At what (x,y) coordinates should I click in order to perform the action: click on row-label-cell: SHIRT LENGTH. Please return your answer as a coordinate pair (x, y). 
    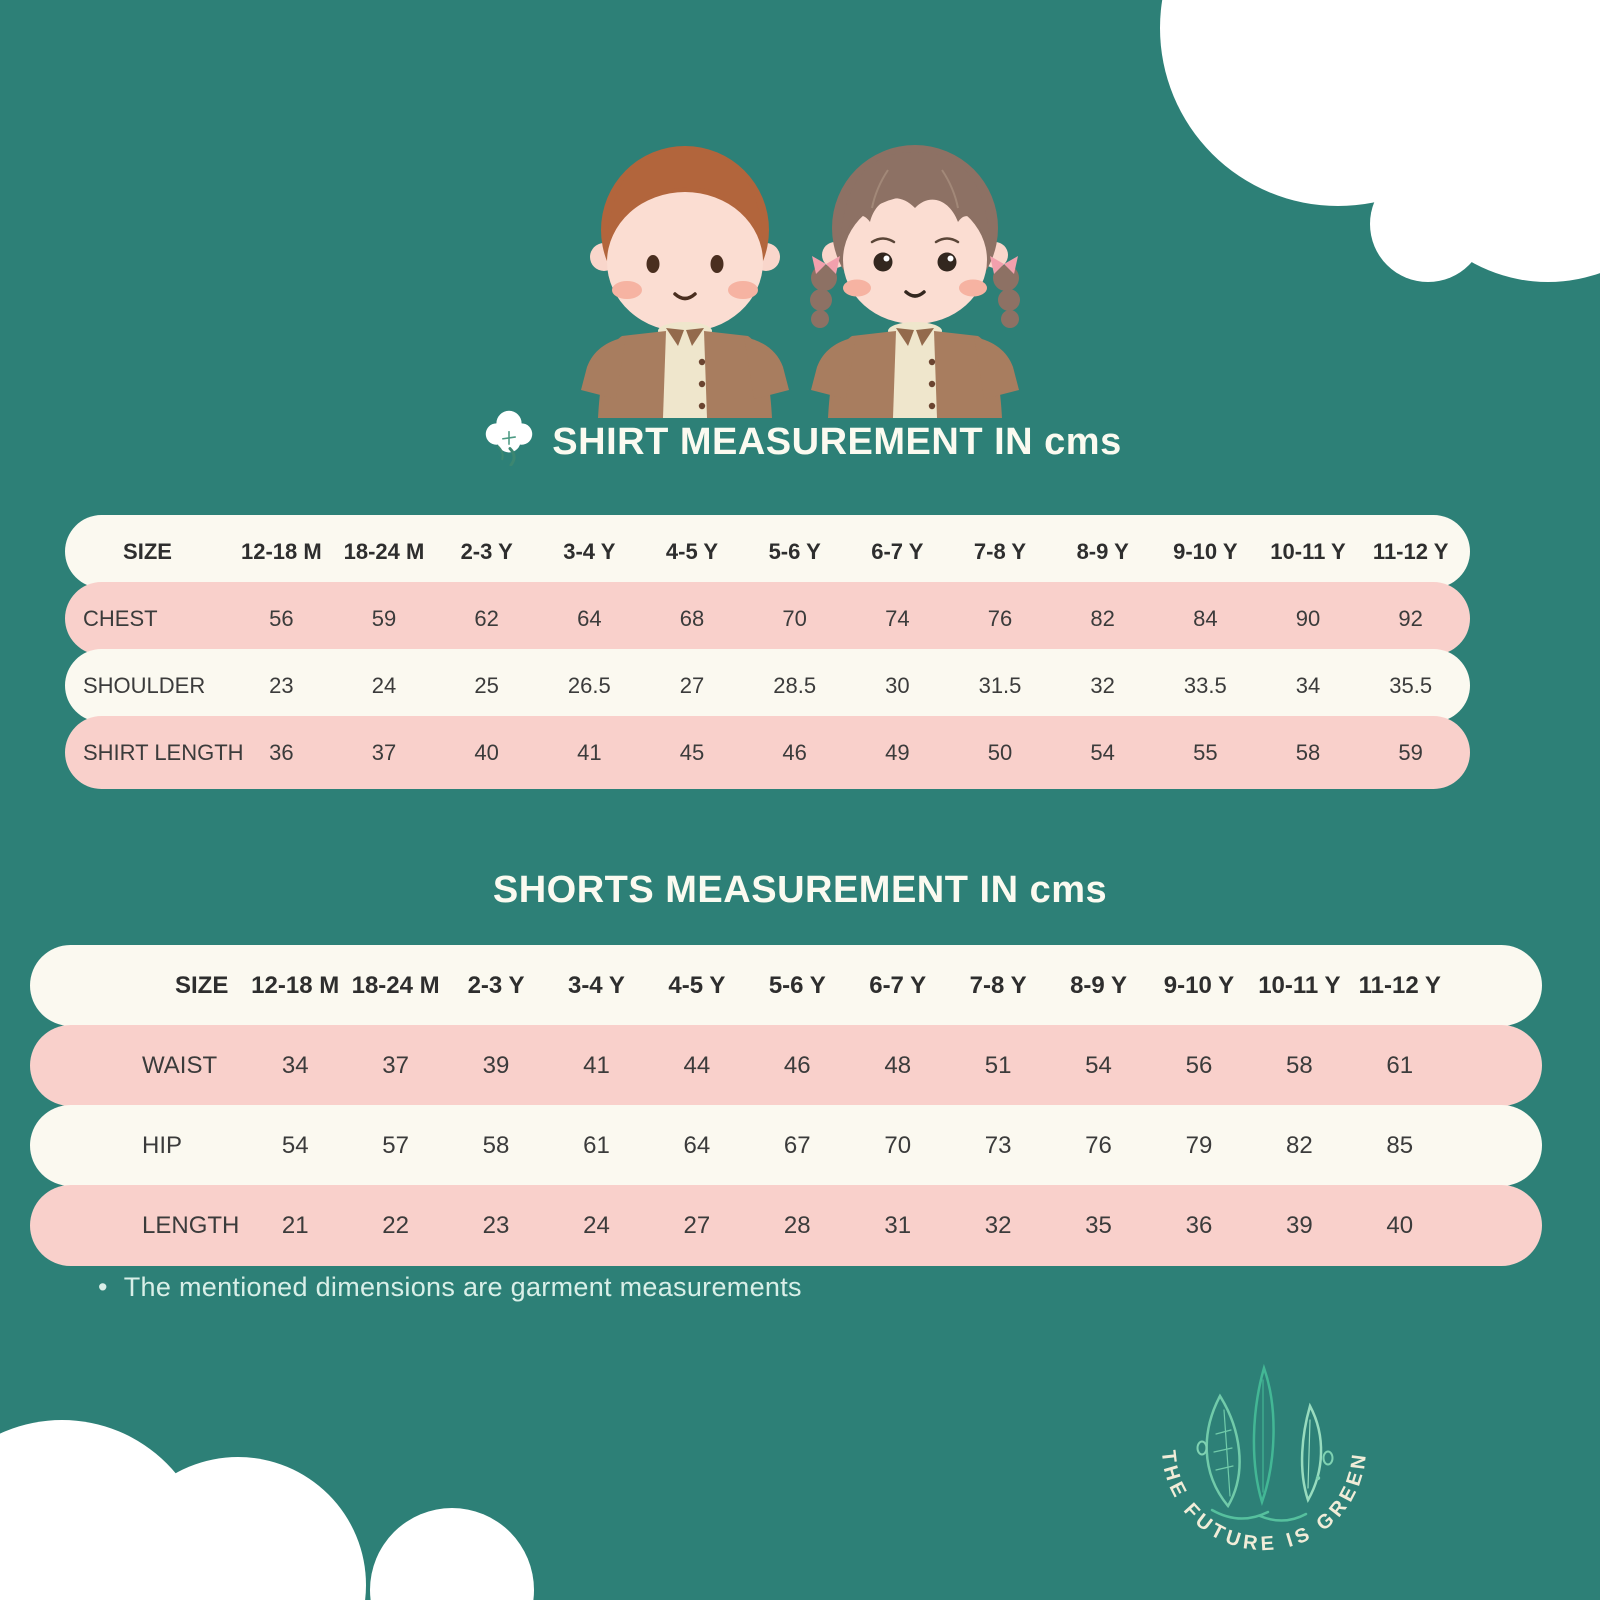
    Looking at the image, I should click on (163, 752).